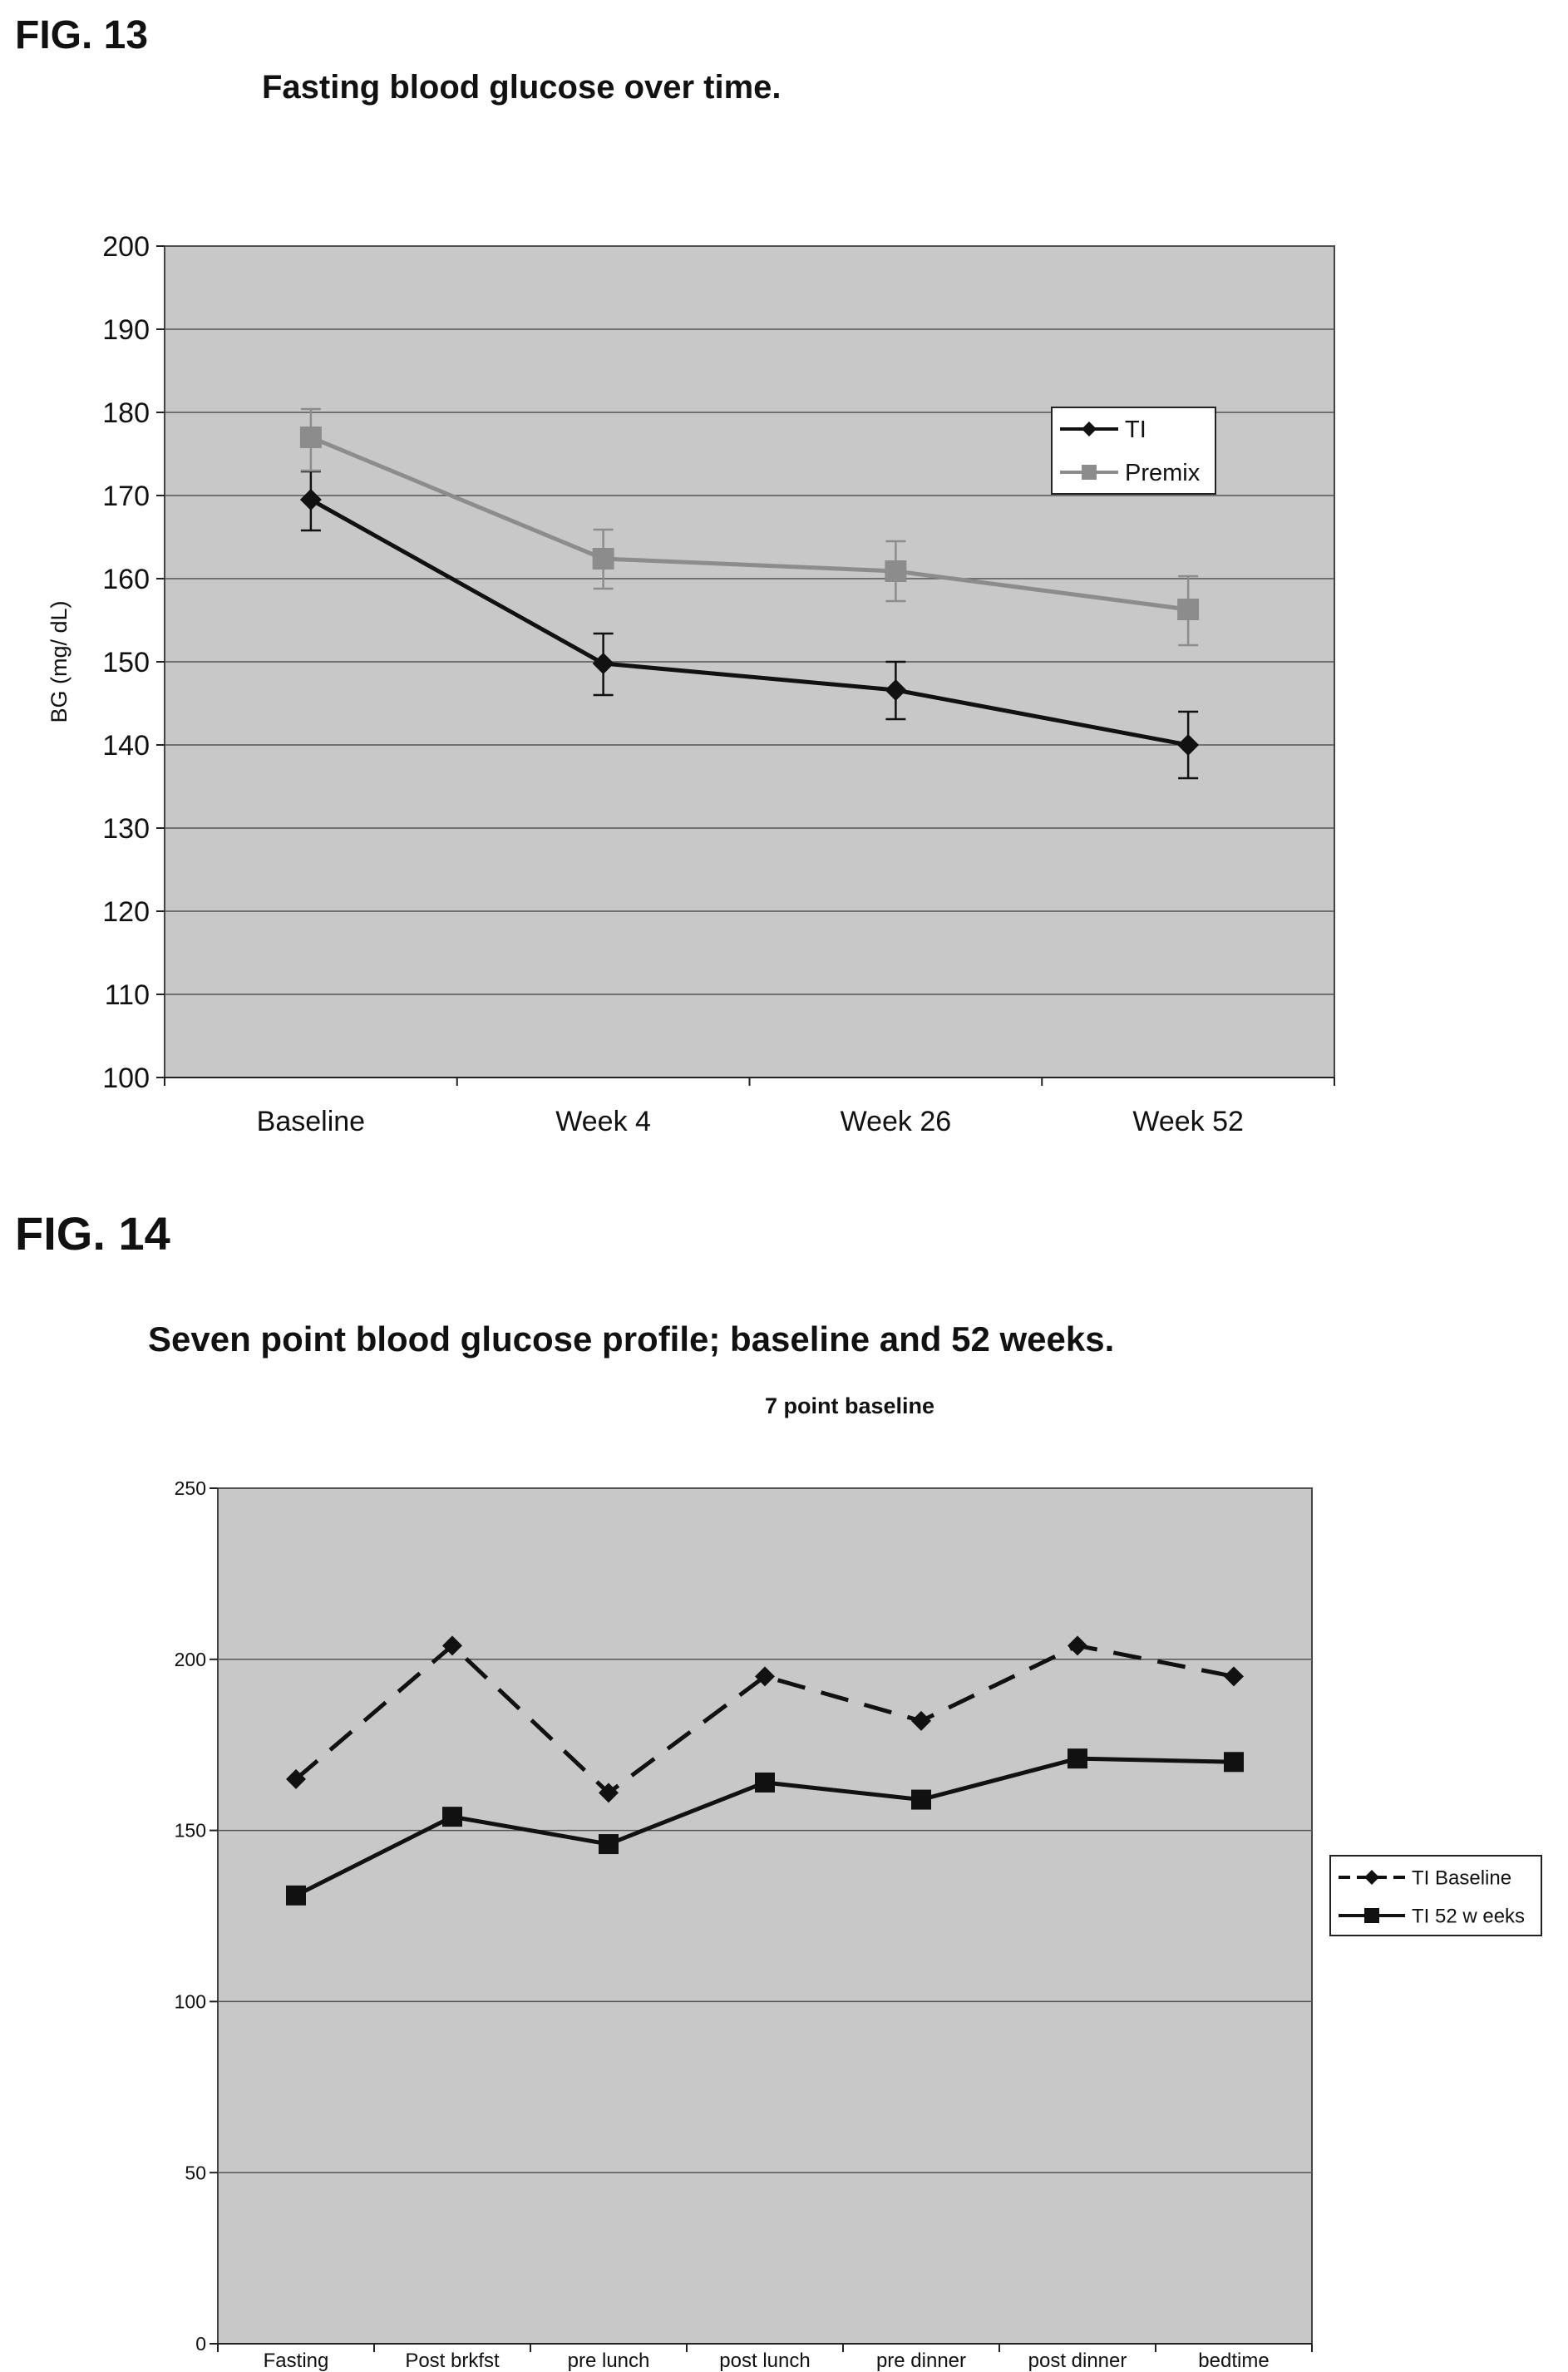  Describe the element at coordinates (311, 1121) in the screenshot. I see `x-tick-label: Baseline` at that location.